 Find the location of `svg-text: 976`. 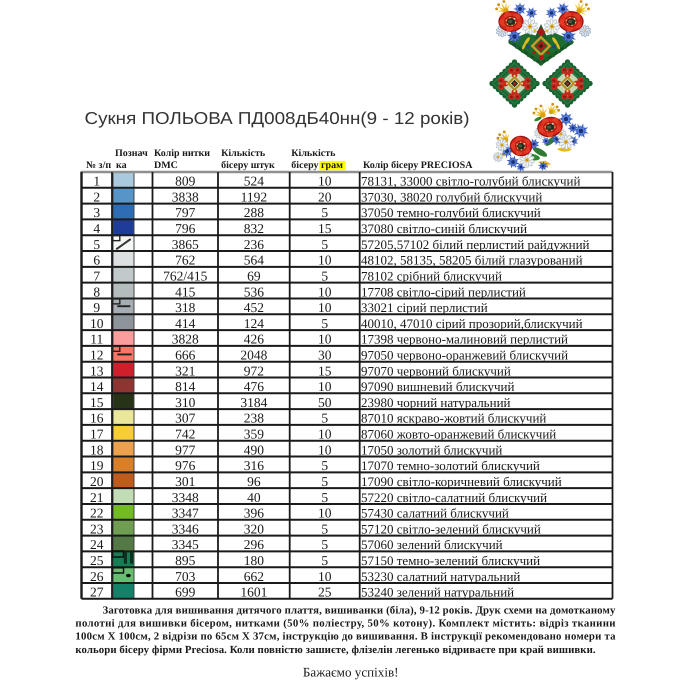

svg-text: 976 is located at coordinates (185, 465).